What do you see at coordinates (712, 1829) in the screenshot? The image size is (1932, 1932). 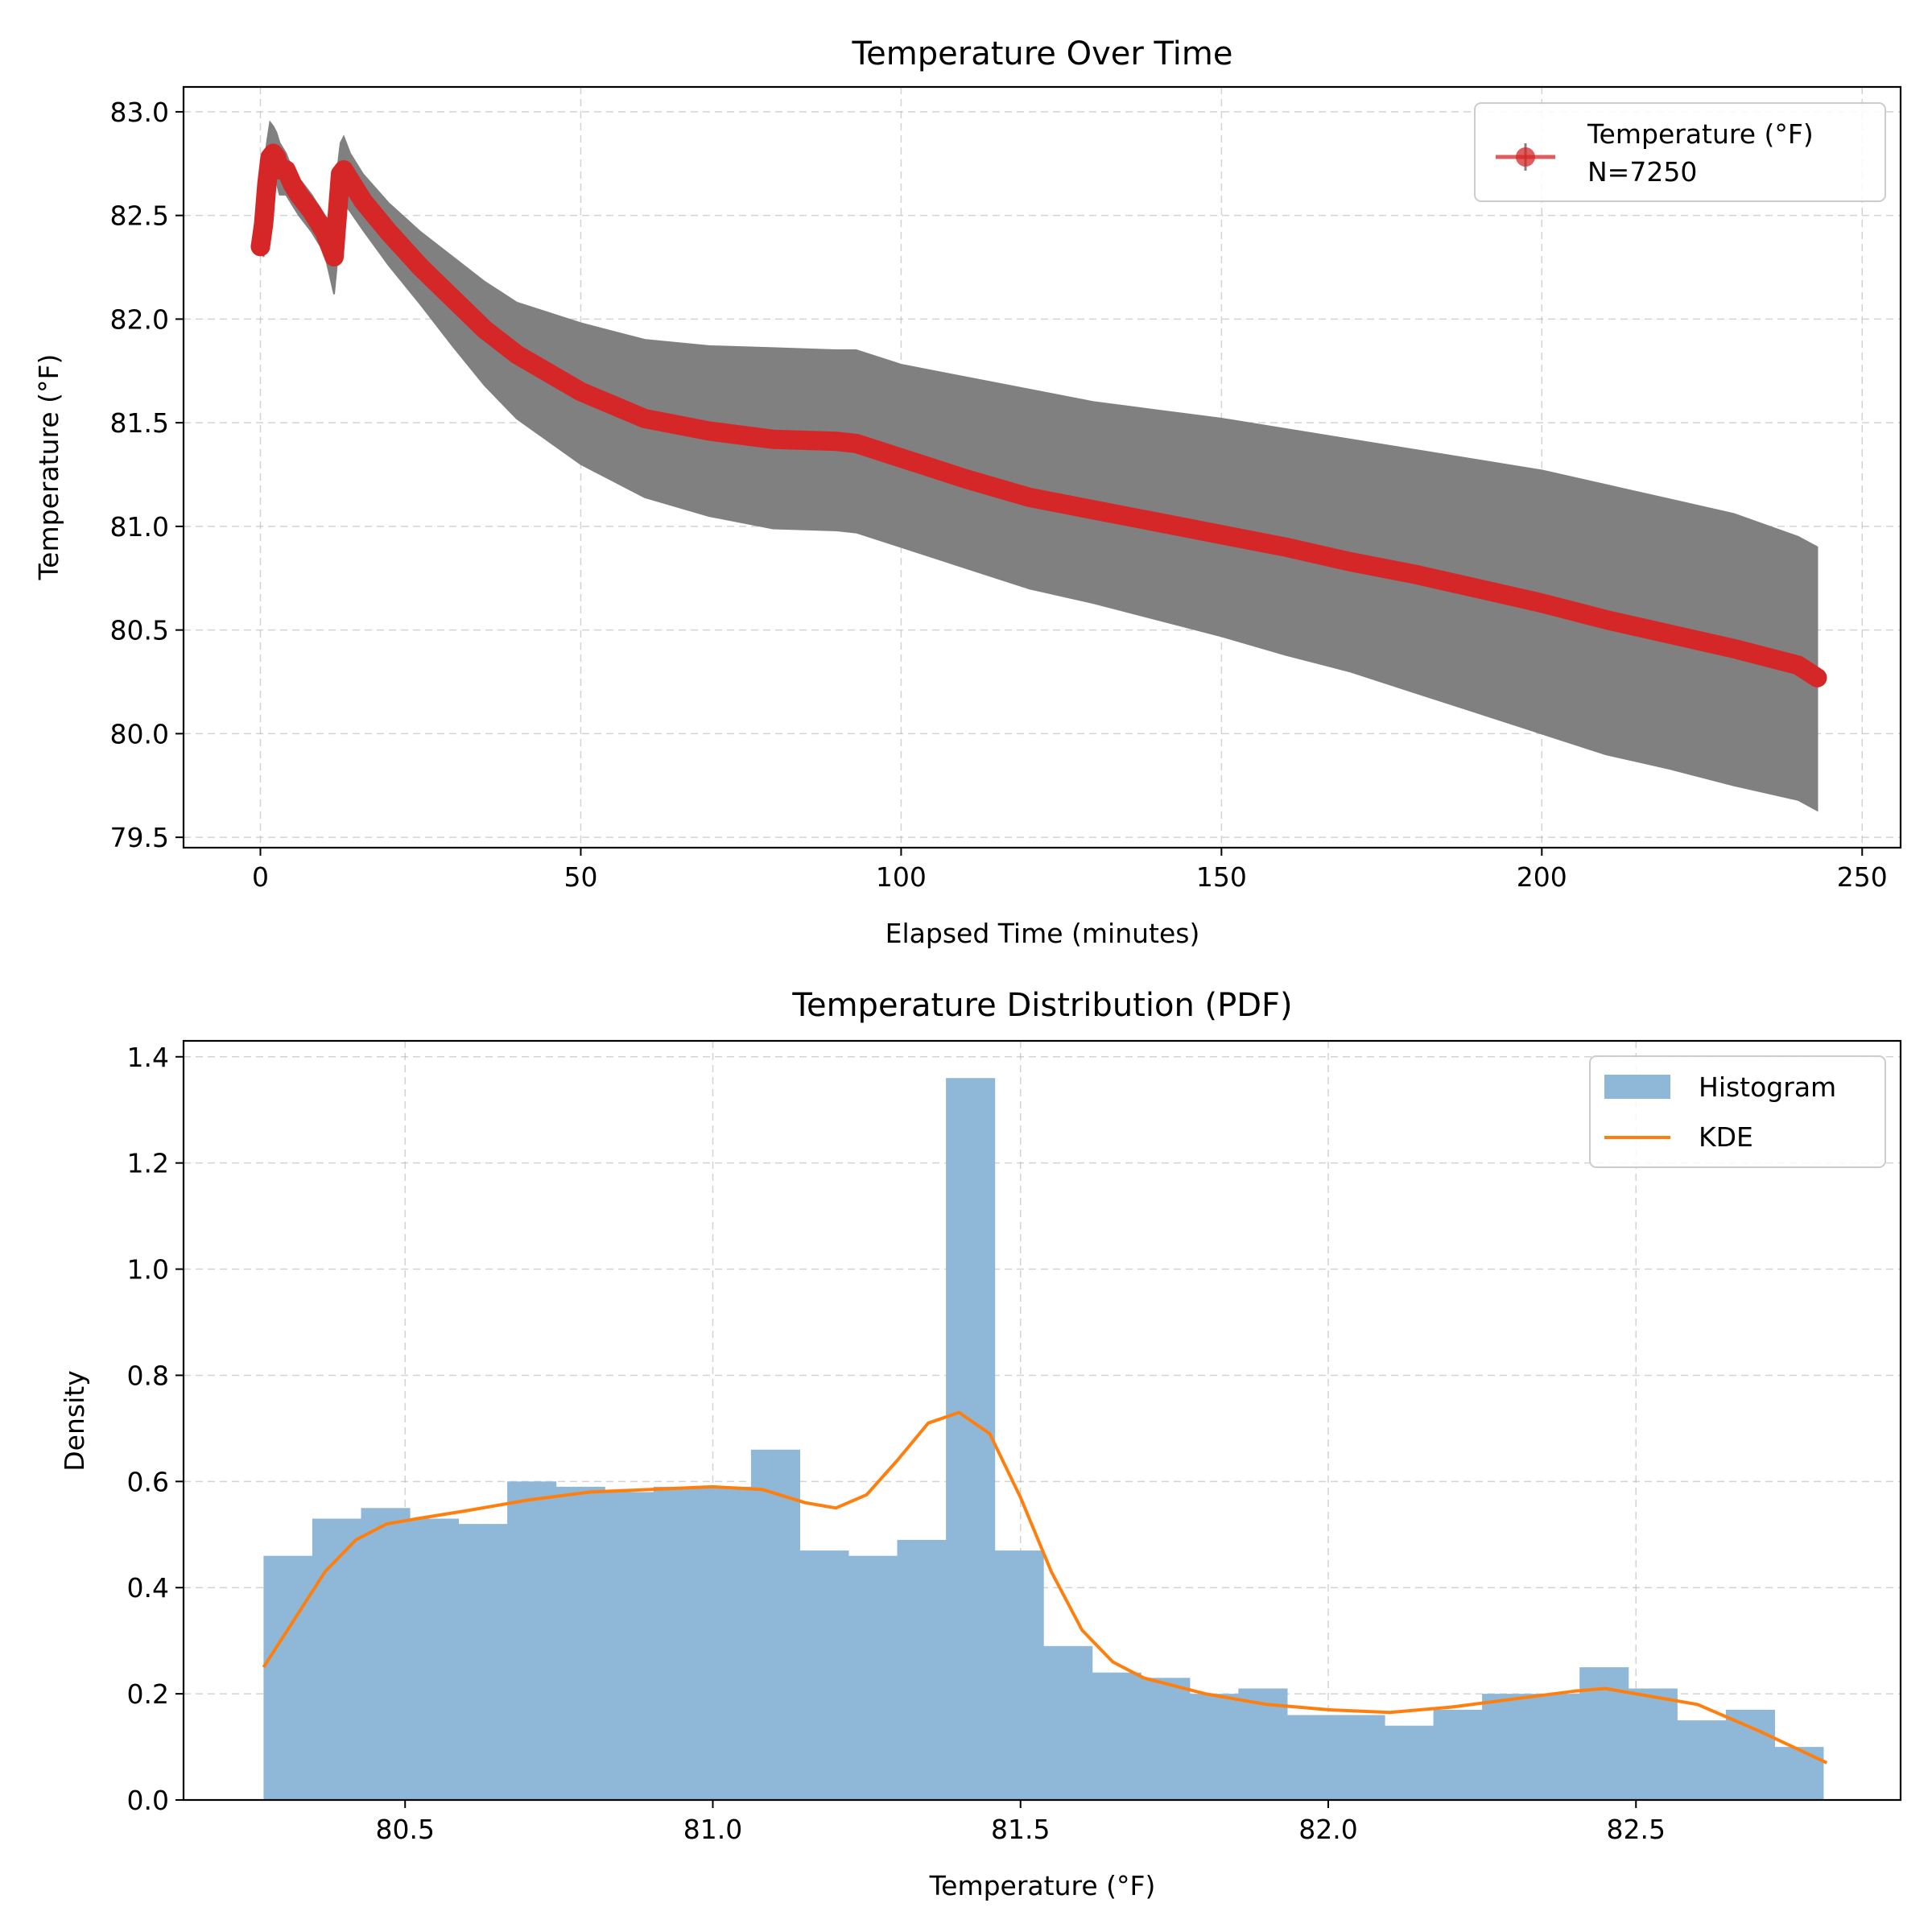 I see `x-tick-label: 81.0` at bounding box center [712, 1829].